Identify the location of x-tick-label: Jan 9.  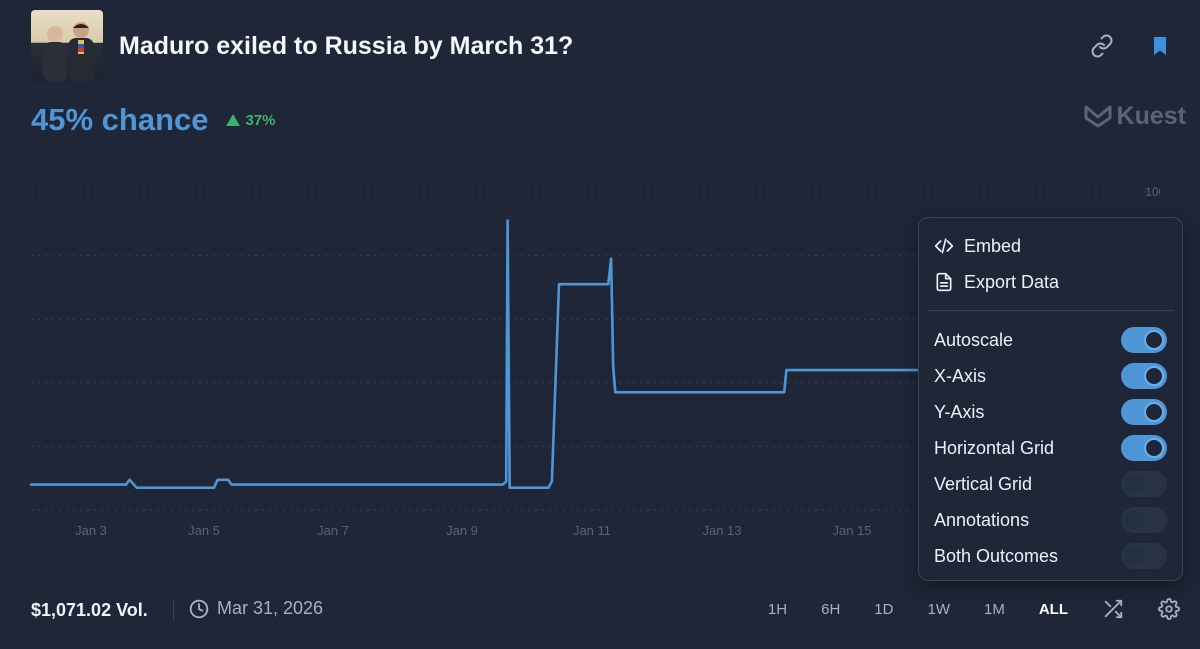
(462, 530).